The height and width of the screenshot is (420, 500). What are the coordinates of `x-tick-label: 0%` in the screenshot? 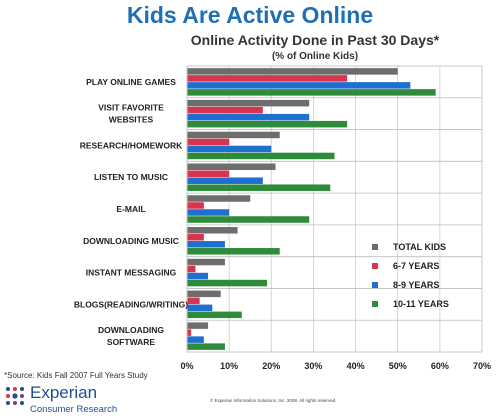 It's located at (186, 366).